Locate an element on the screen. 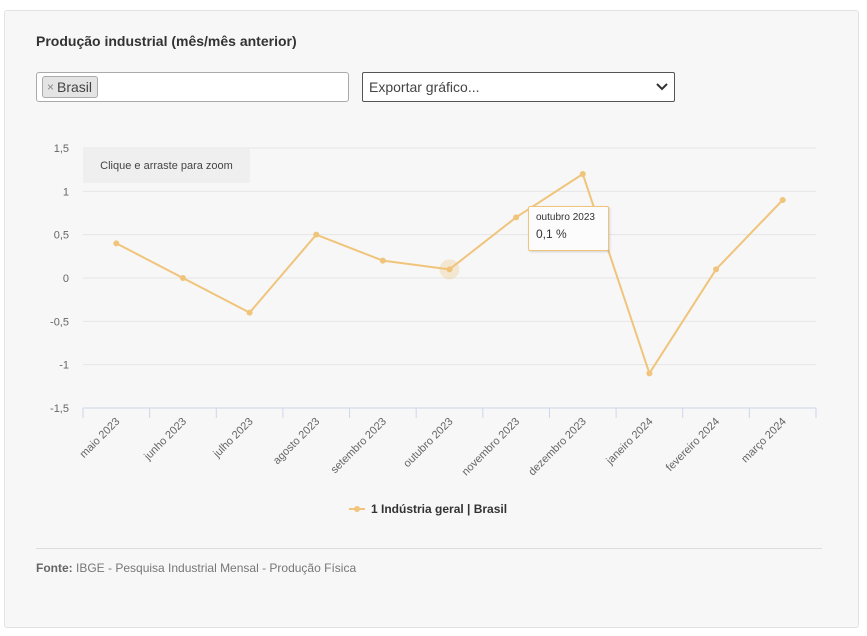  footer-divider is located at coordinates (429, 548).